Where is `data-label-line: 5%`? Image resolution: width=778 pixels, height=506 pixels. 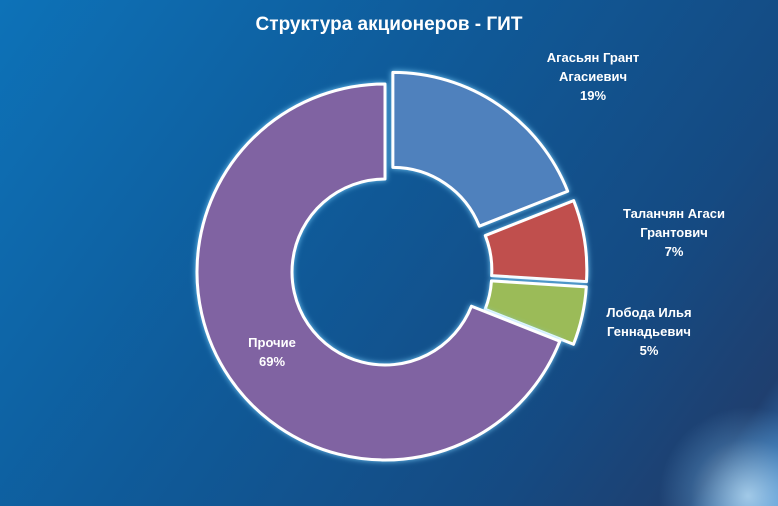 data-label-line: 5% is located at coordinates (649, 350).